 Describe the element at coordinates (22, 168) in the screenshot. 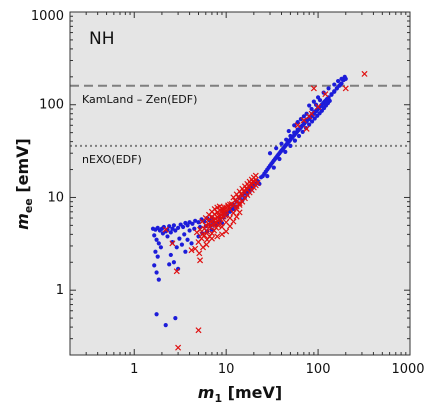

I see `y-axis-unit: [emV]` at that location.